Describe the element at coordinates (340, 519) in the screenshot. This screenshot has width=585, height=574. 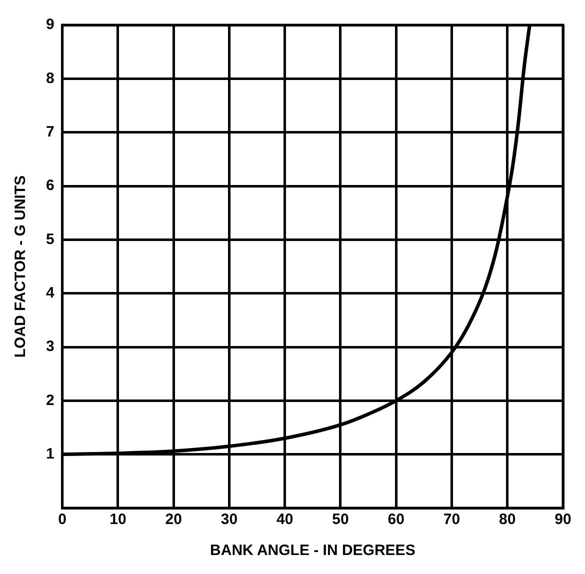
I see `x-tick-label: 50` at that location.